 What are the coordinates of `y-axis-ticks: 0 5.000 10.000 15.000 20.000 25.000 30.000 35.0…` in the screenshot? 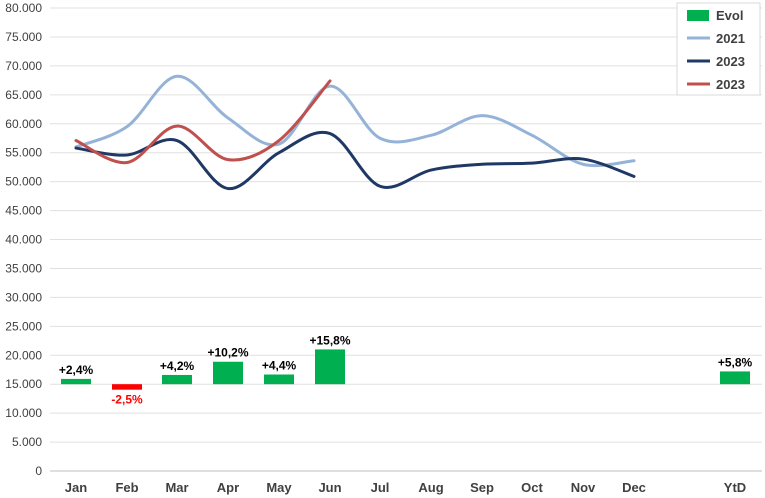 It's located at (23, 239).